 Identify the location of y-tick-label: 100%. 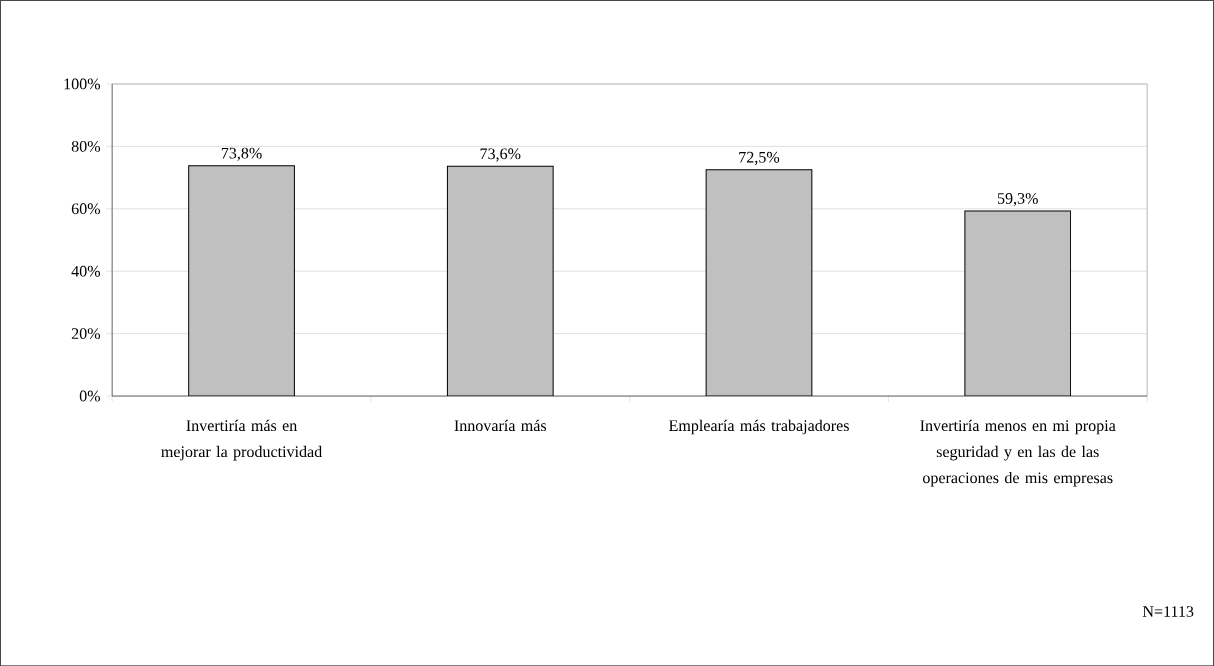
(82, 84).